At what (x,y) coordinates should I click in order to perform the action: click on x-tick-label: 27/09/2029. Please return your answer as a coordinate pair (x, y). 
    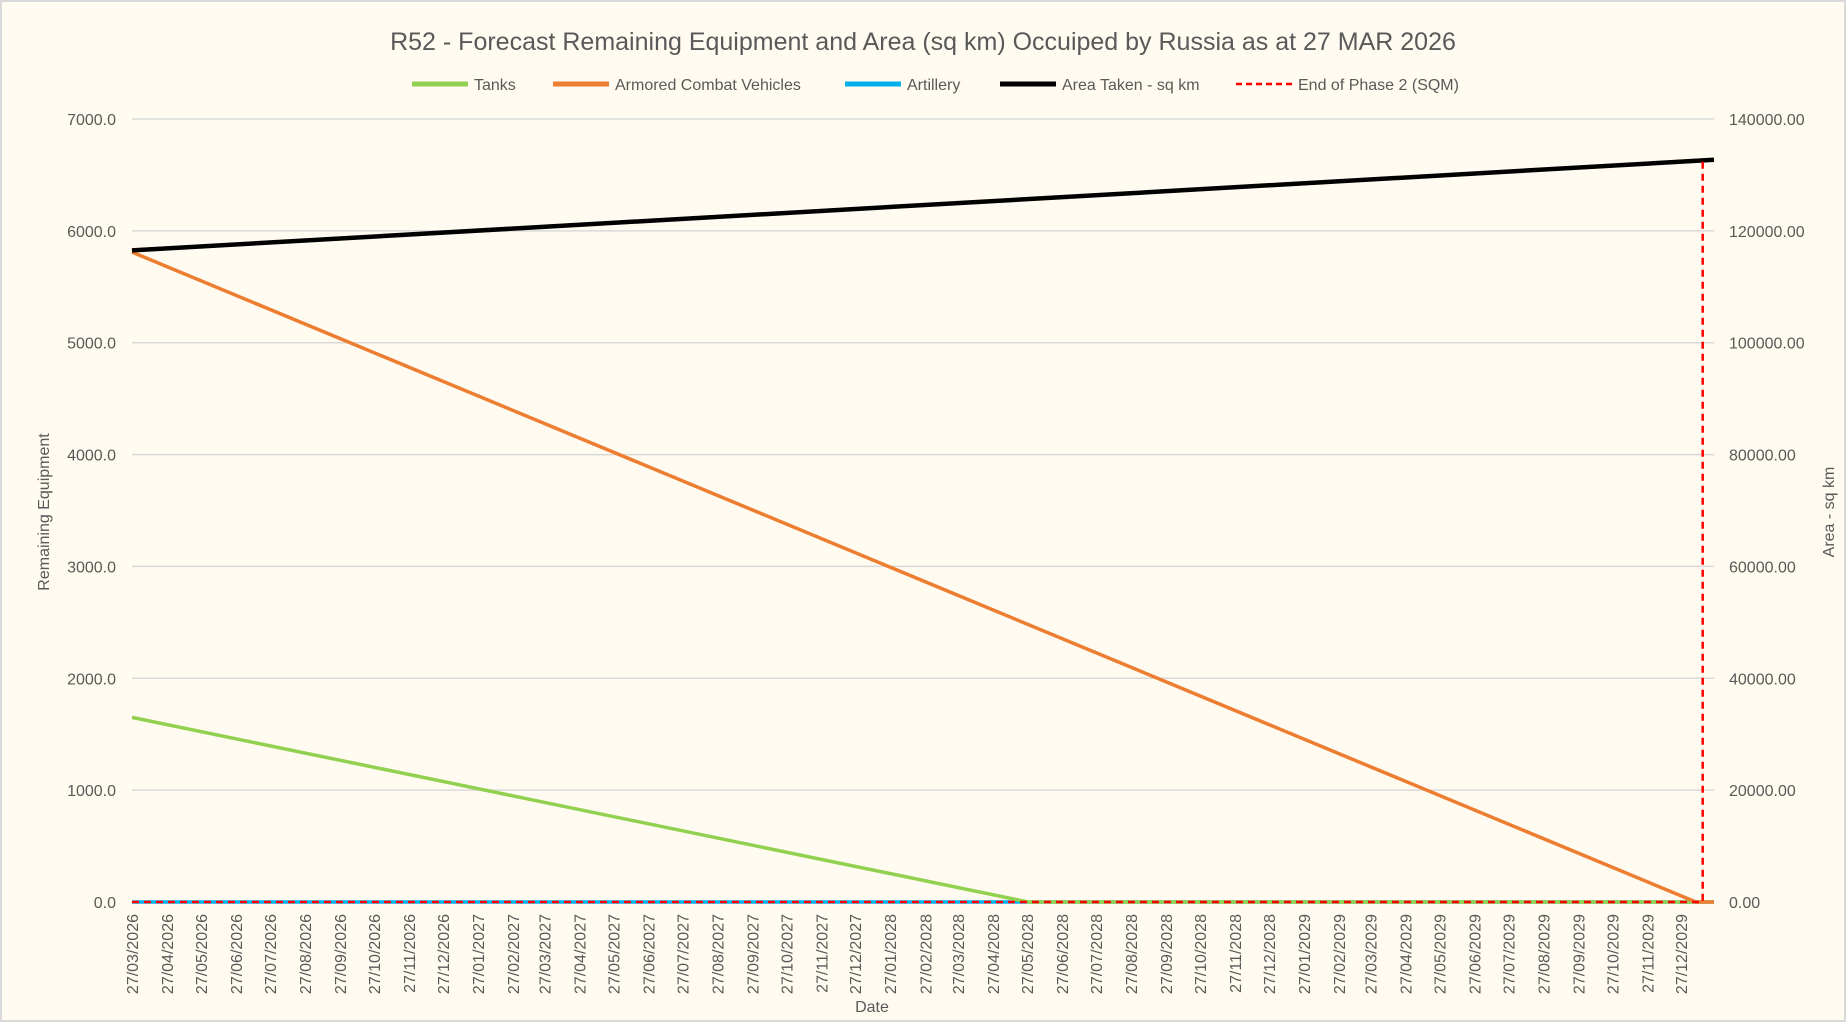
    Looking at the image, I should click on (1579, 954).